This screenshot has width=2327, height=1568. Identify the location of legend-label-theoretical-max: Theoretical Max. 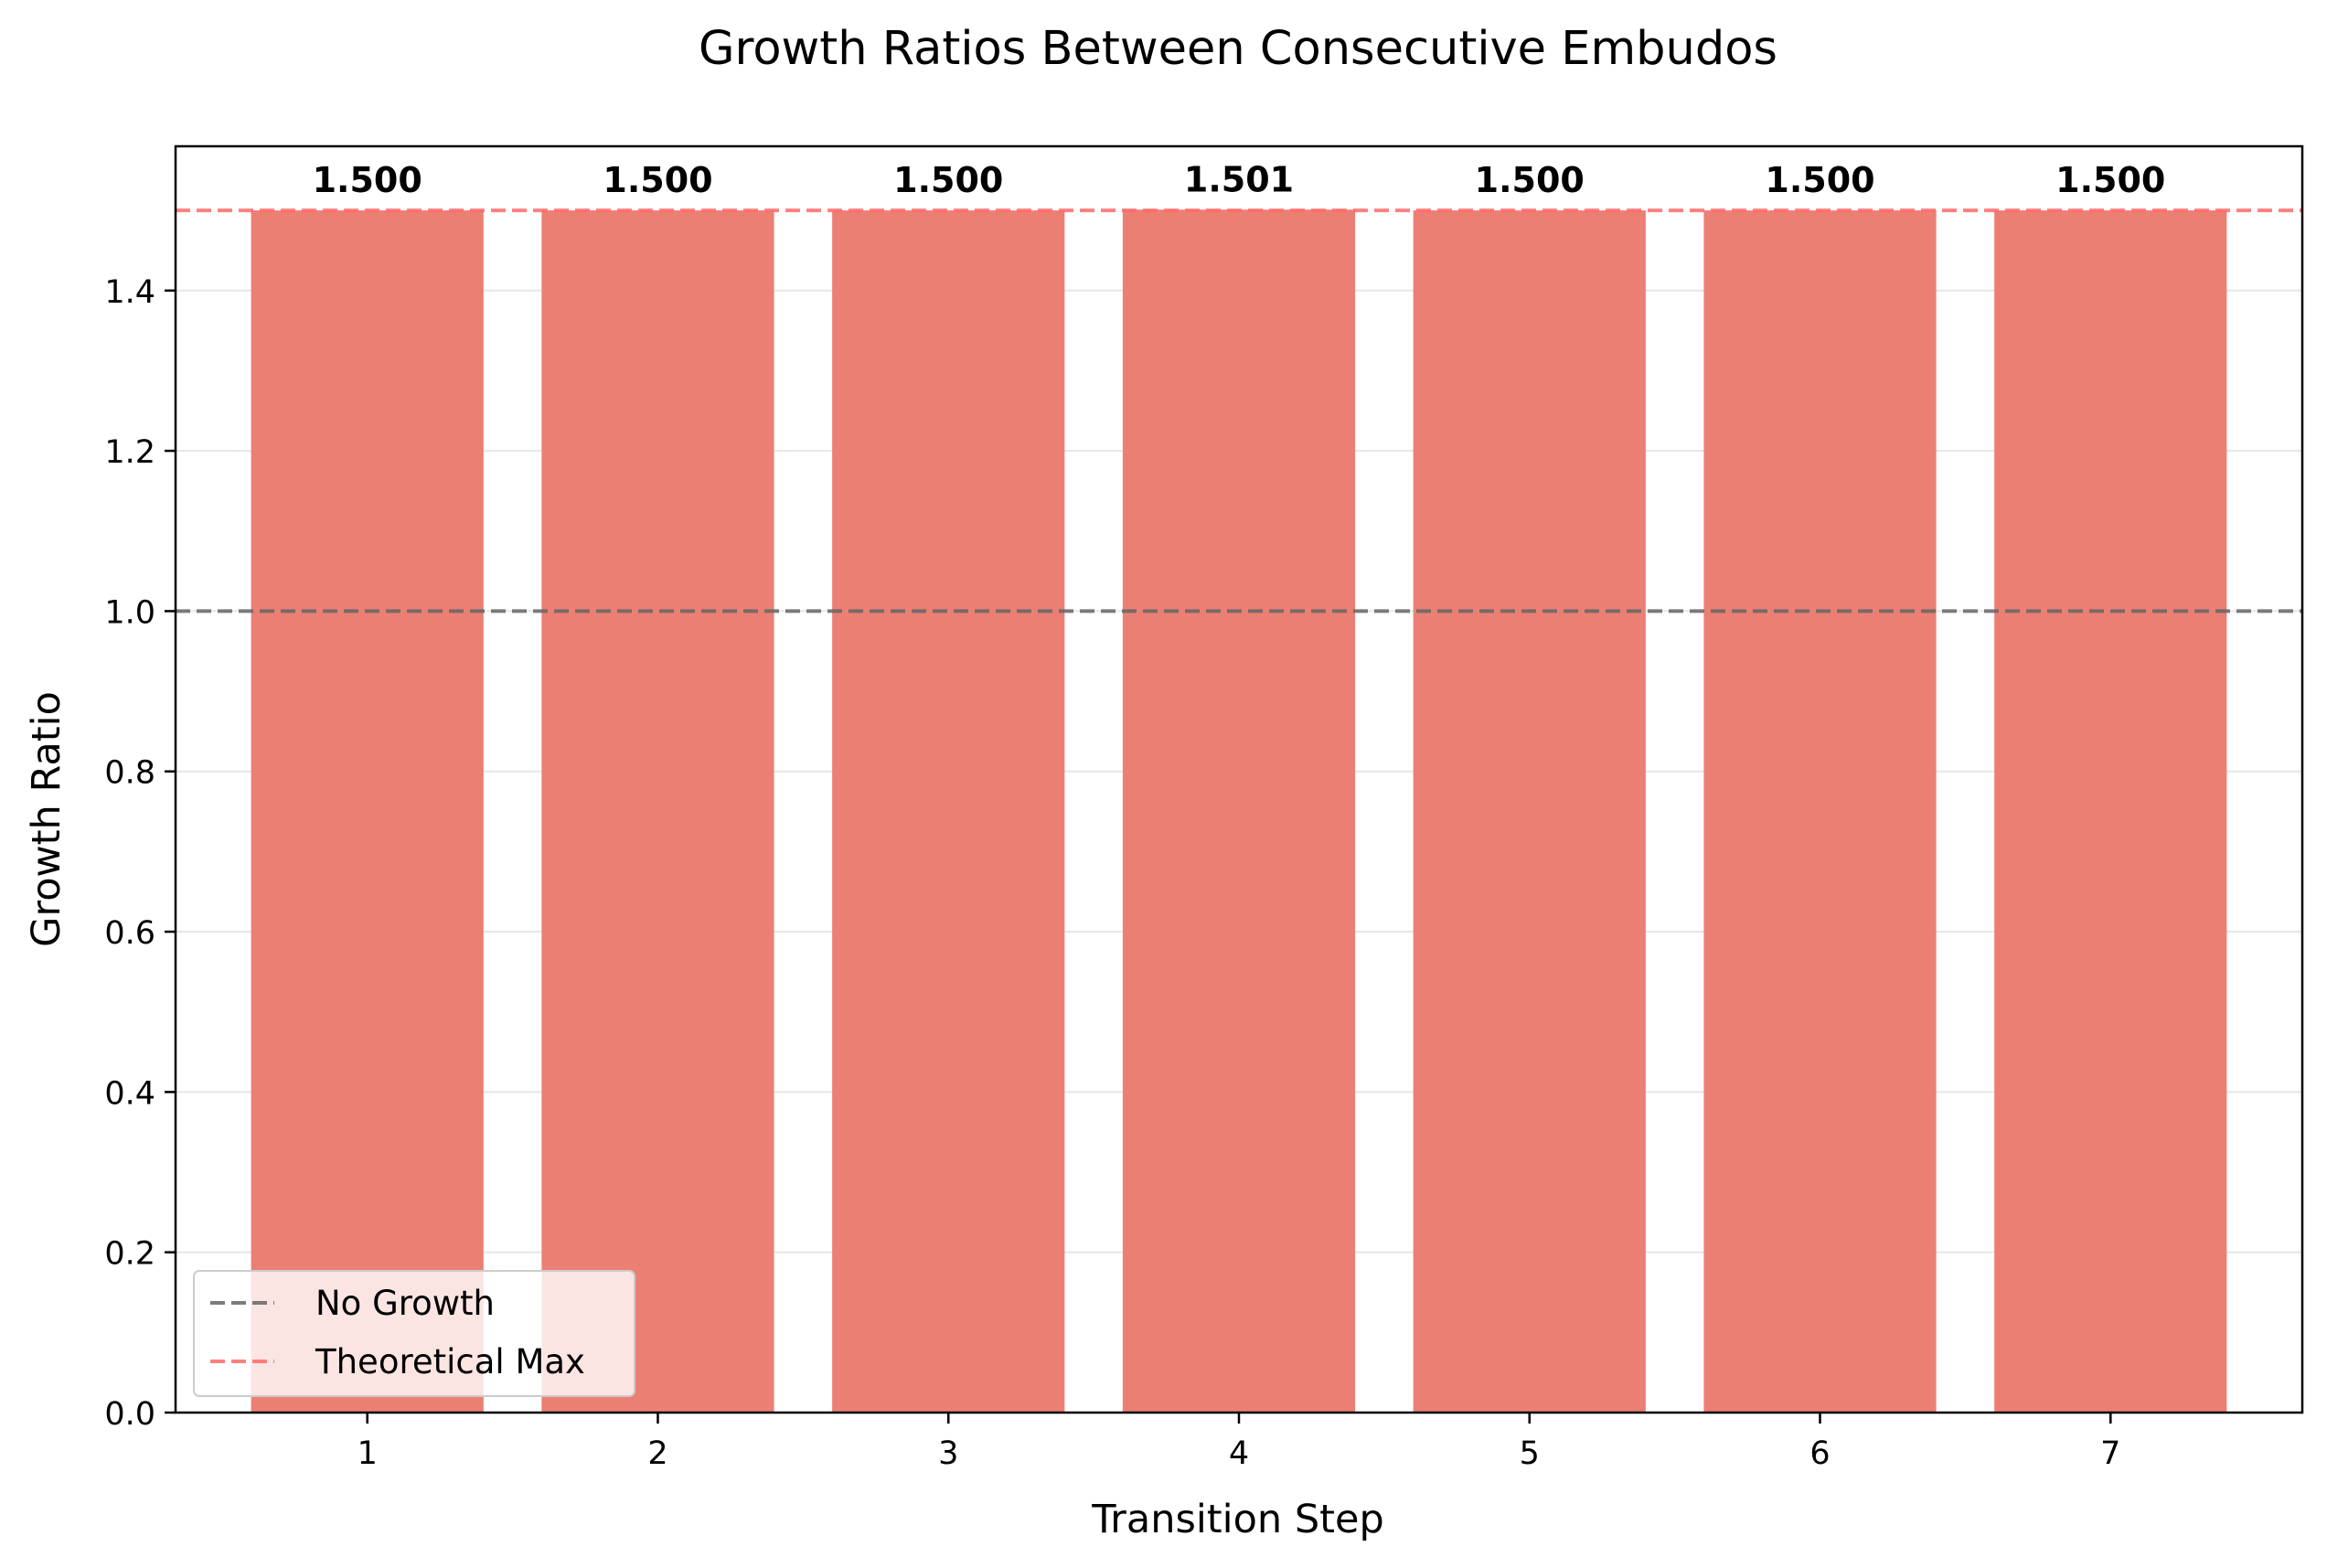
(450, 1361).